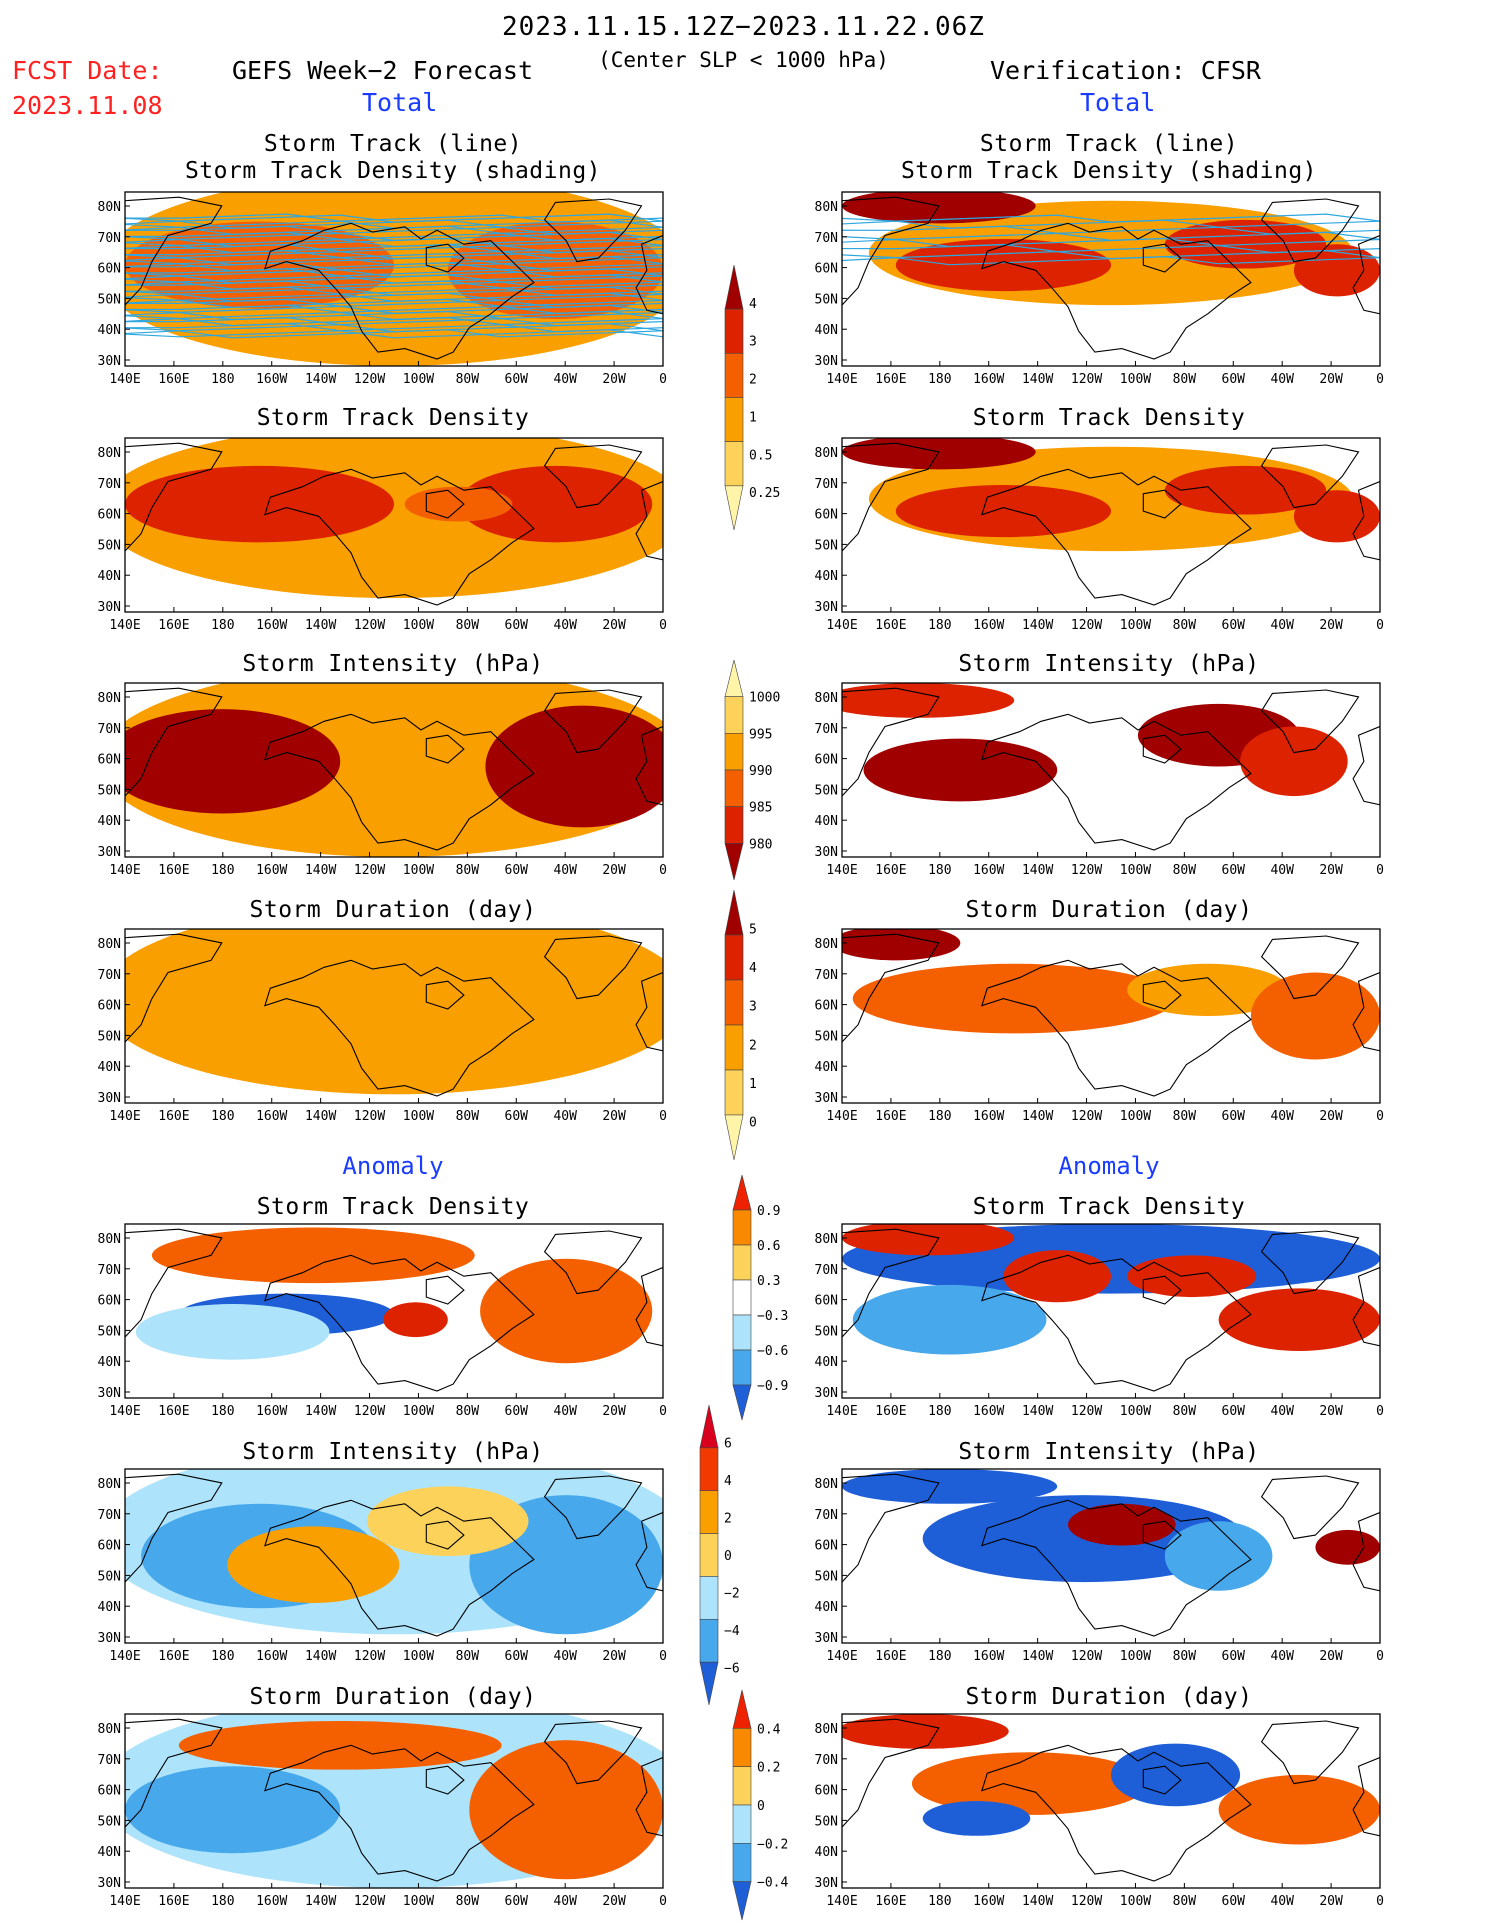 The width and height of the screenshot is (1487, 1925). I want to click on colorbar-label: 985, so click(760, 808).